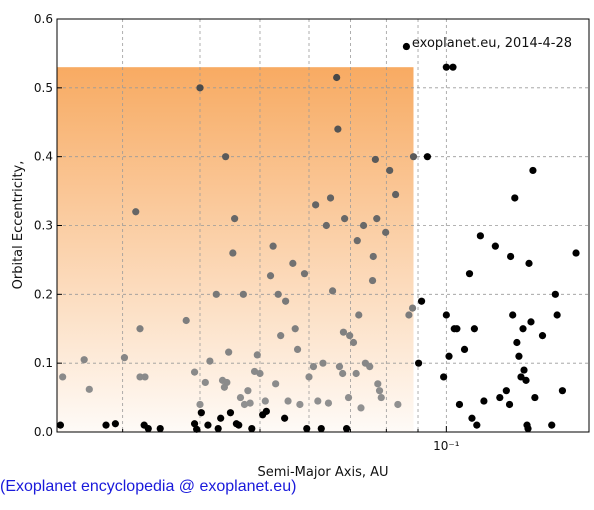 This screenshot has width=594, height=510. Describe the element at coordinates (43, 432) in the screenshot. I see `y-tick-label: 0.0` at that location.